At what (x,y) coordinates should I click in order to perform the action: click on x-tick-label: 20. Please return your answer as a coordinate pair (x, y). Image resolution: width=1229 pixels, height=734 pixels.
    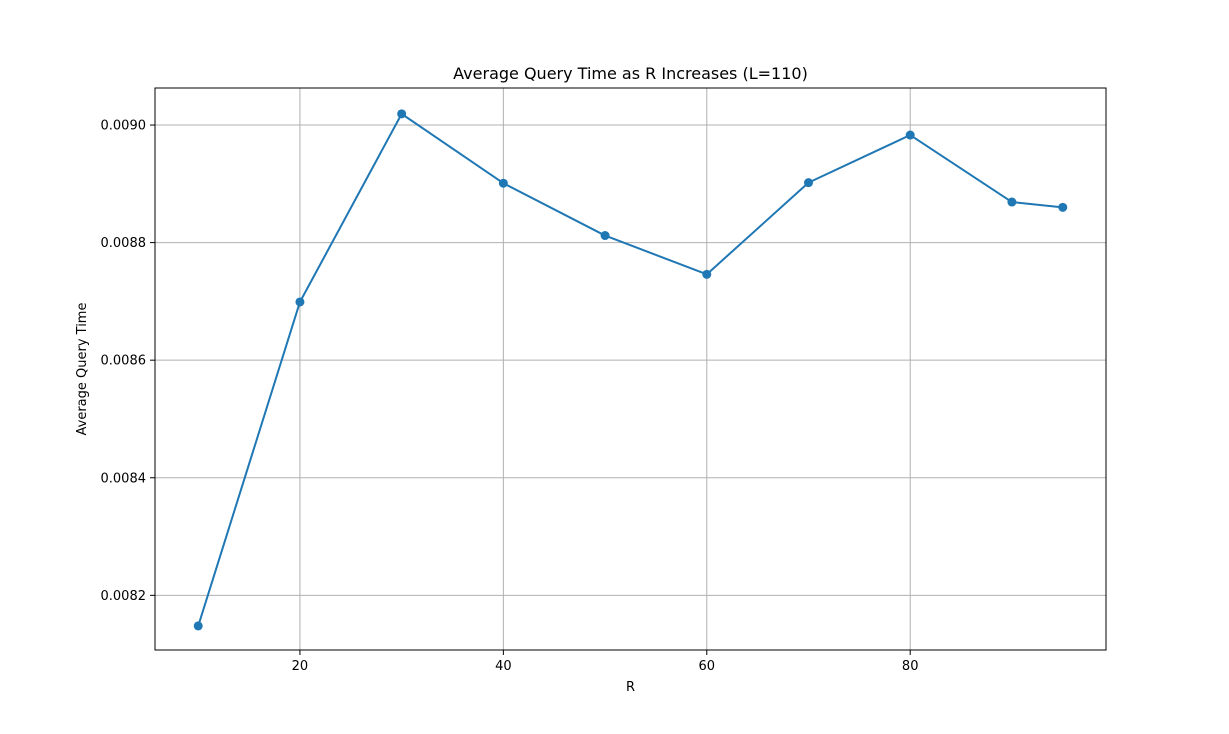
    Looking at the image, I should click on (300, 666).